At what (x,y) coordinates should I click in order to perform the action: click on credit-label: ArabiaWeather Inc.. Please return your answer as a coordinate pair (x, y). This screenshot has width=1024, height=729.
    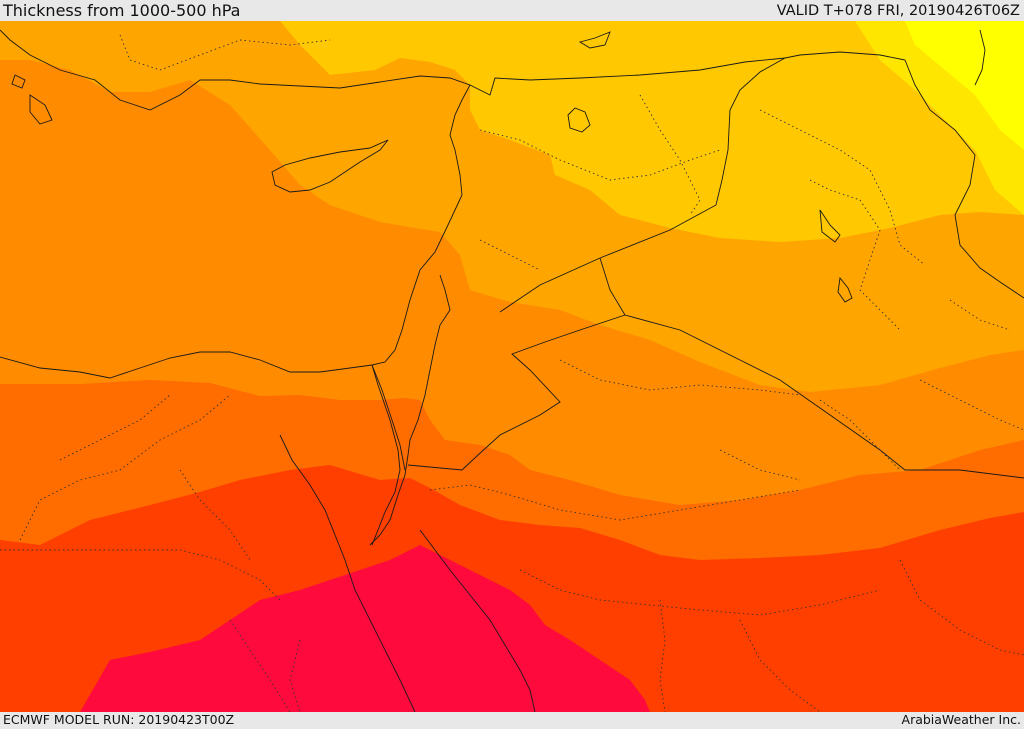
    Looking at the image, I should click on (961, 719).